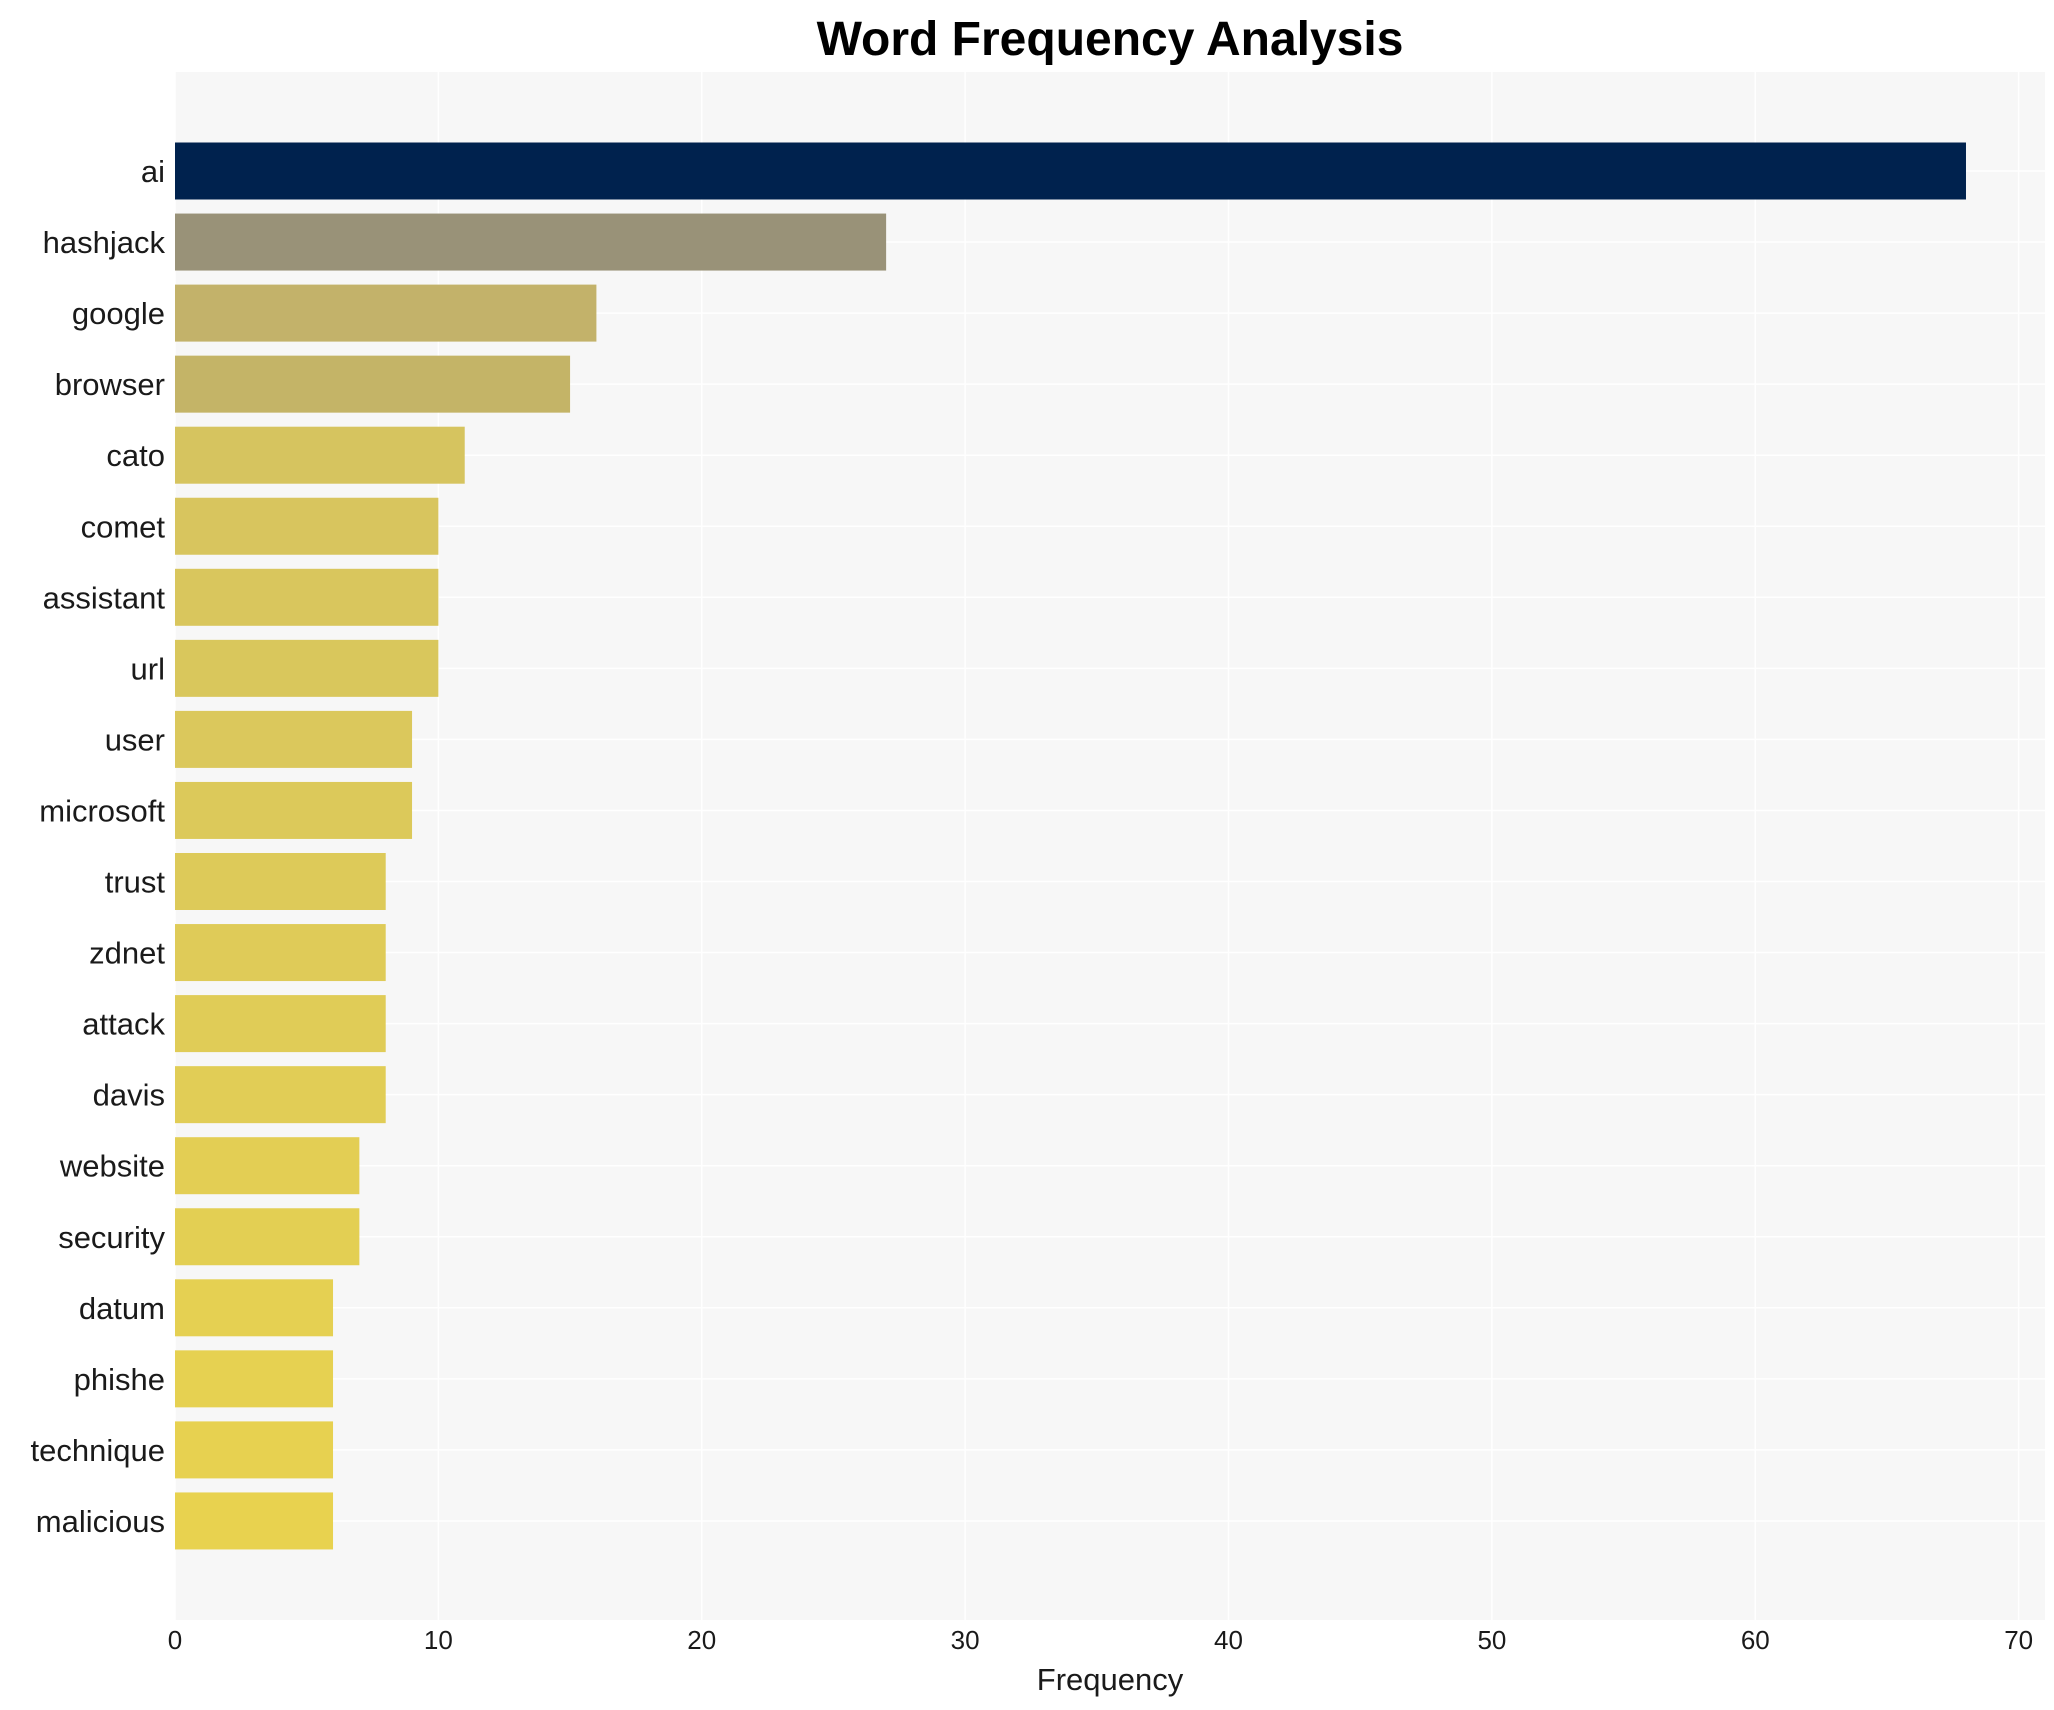 The image size is (2054, 1710). Describe the element at coordinates (1110, 1679) in the screenshot. I see `x-axis-title: Frequency` at that location.